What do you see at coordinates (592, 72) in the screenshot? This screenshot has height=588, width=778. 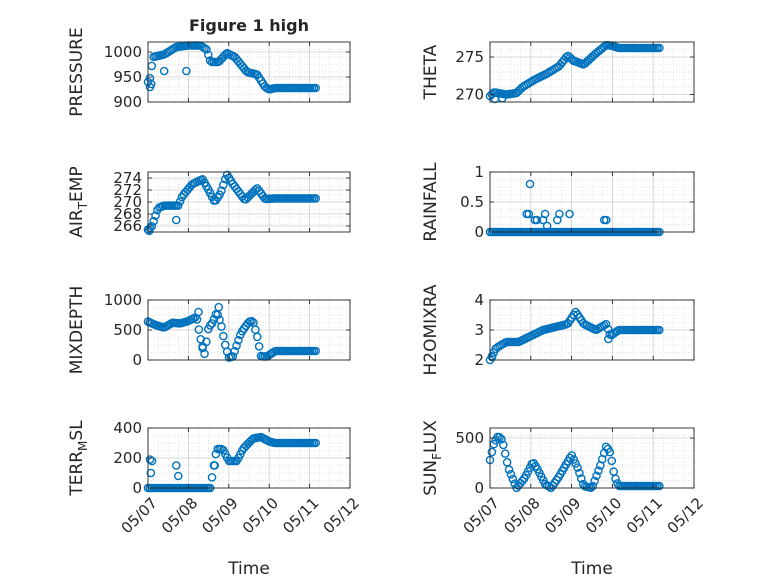 I see `theta-axes-box` at bounding box center [592, 72].